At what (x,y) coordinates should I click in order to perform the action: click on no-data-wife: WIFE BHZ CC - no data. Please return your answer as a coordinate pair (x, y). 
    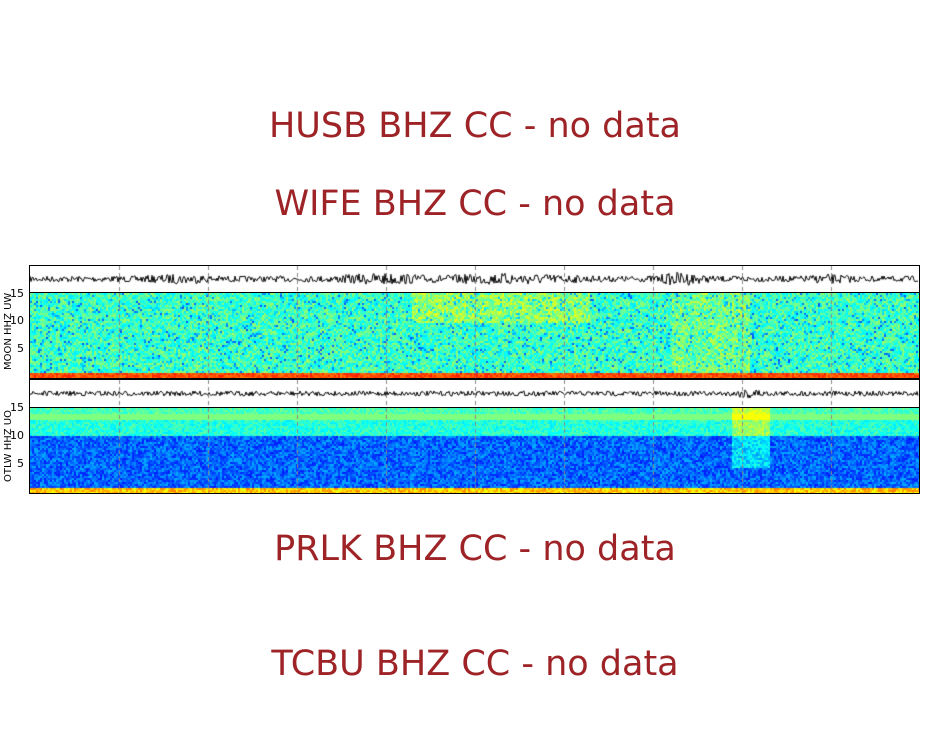
    Looking at the image, I should click on (475, 204).